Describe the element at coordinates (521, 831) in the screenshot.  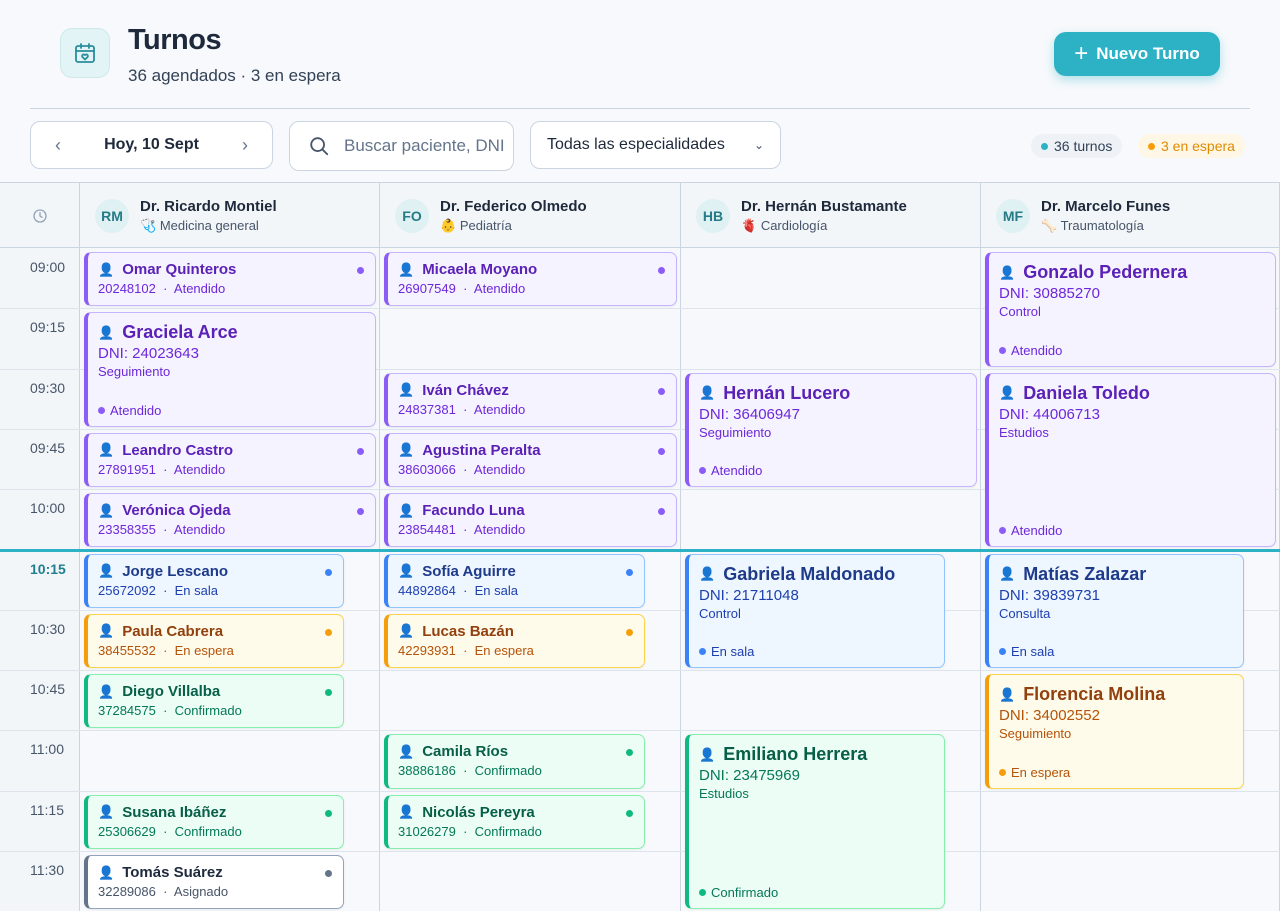
I see `appointment-details: 31026279 · Confirmado` at that location.